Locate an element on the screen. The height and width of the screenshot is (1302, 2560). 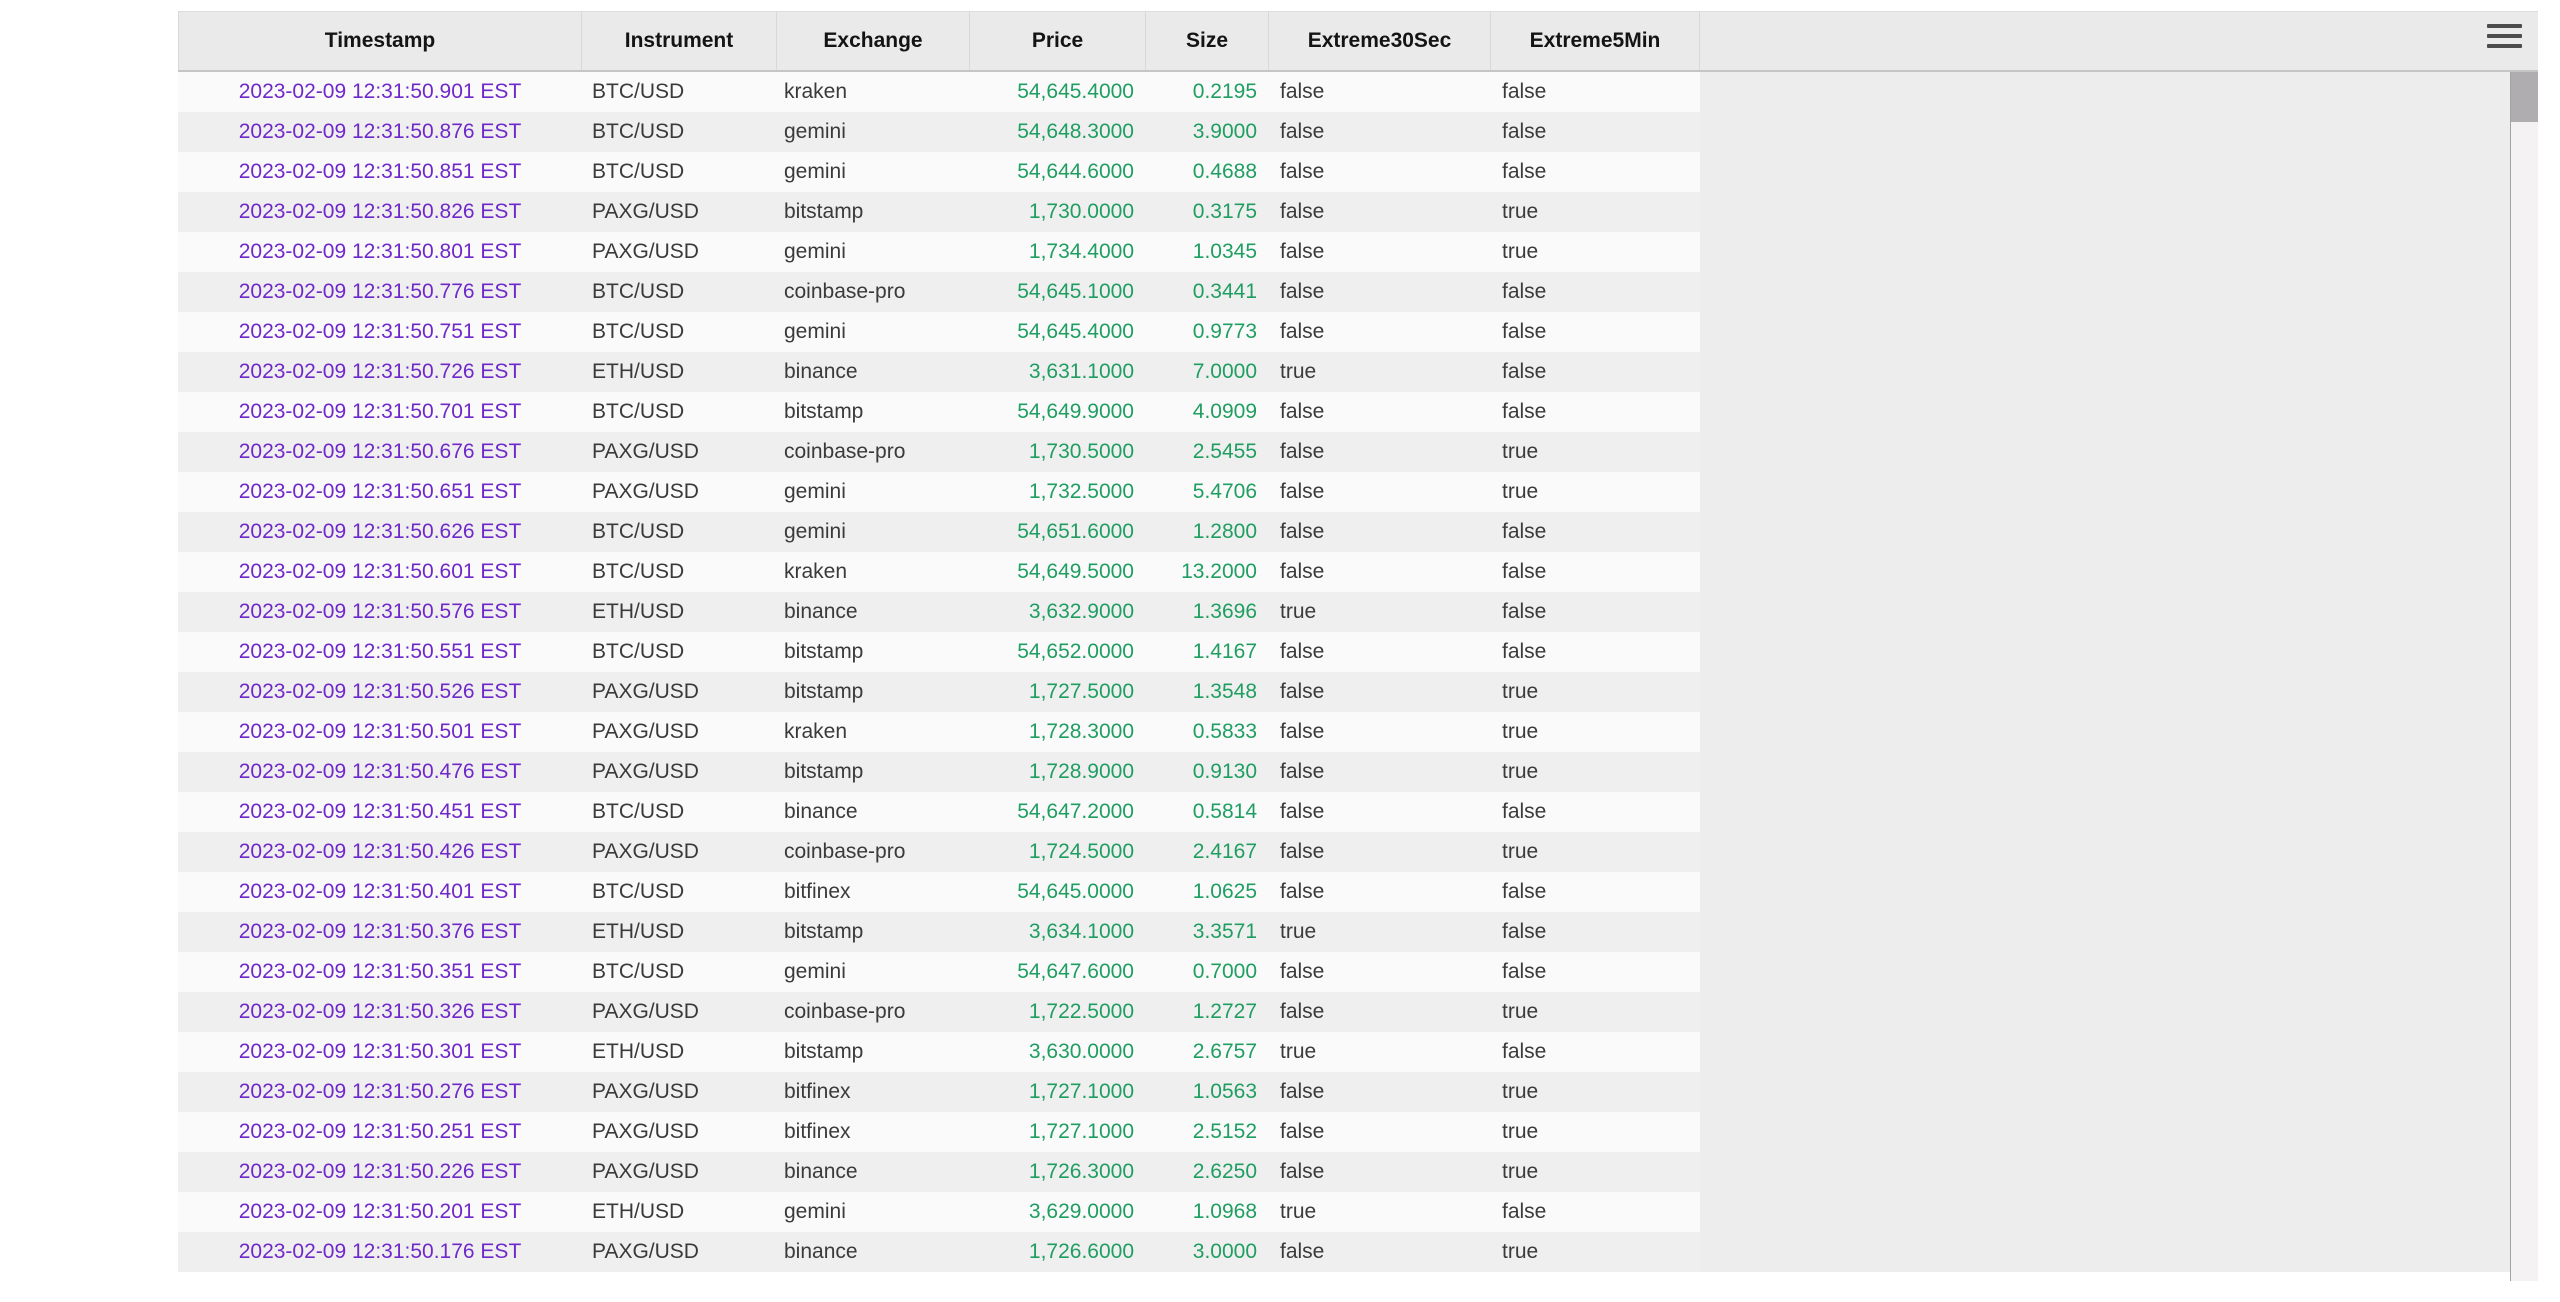
cell-size: 7.0000 is located at coordinates (1207, 372).